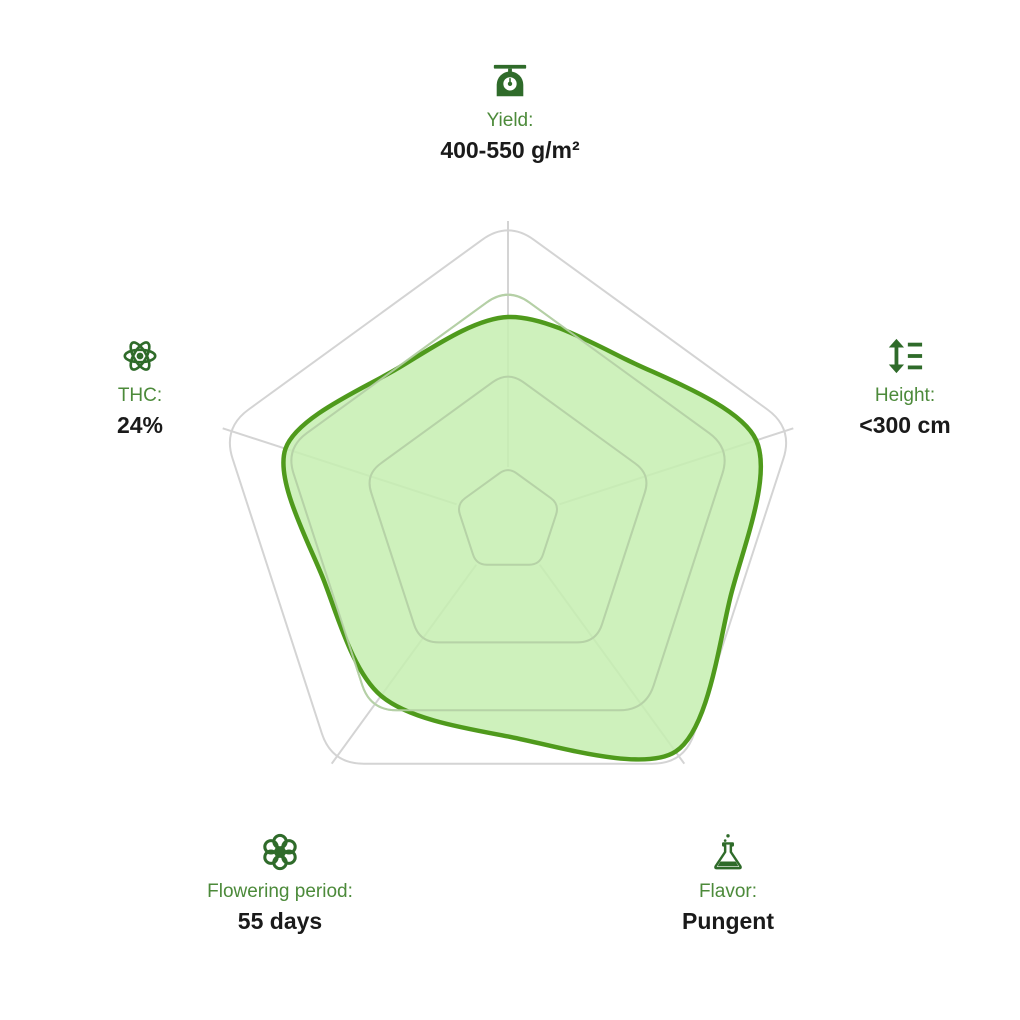 The height and width of the screenshot is (1020, 1020). Describe the element at coordinates (510, 120) in the screenshot. I see `axis-yield-label: Yield:` at that location.